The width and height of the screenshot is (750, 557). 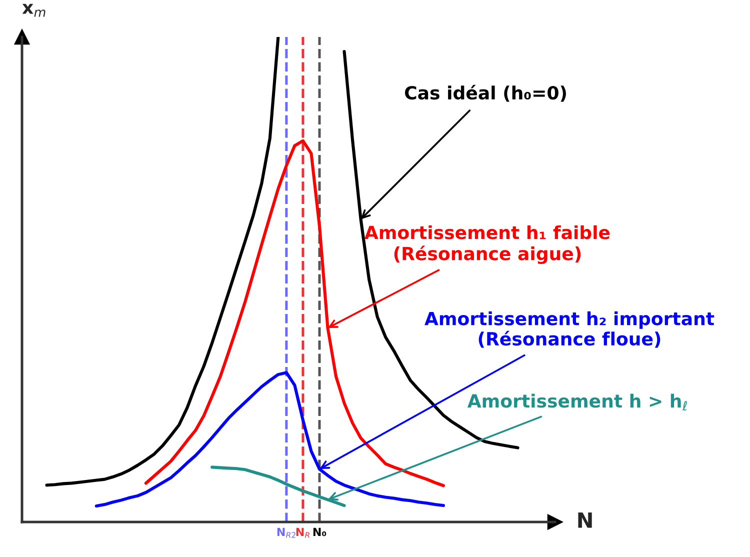 What do you see at coordinates (577, 402) in the screenshot?
I see `annotation: Amortissement h > h$_{ℓ}$` at bounding box center [577, 402].